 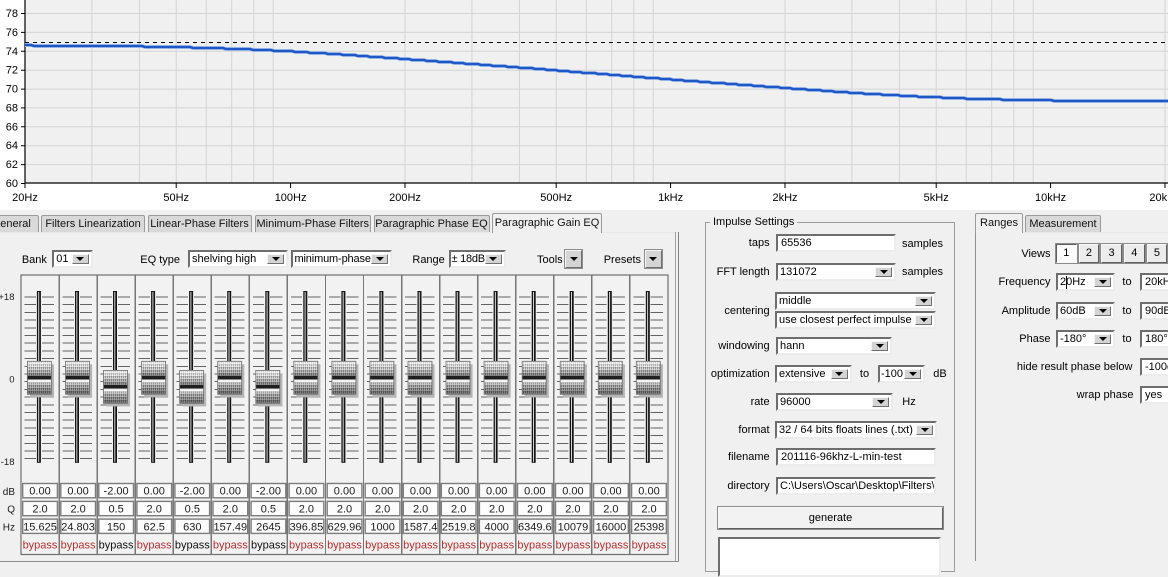 What do you see at coordinates (12, 33) in the screenshot?
I see `svg-text: 76` at bounding box center [12, 33].